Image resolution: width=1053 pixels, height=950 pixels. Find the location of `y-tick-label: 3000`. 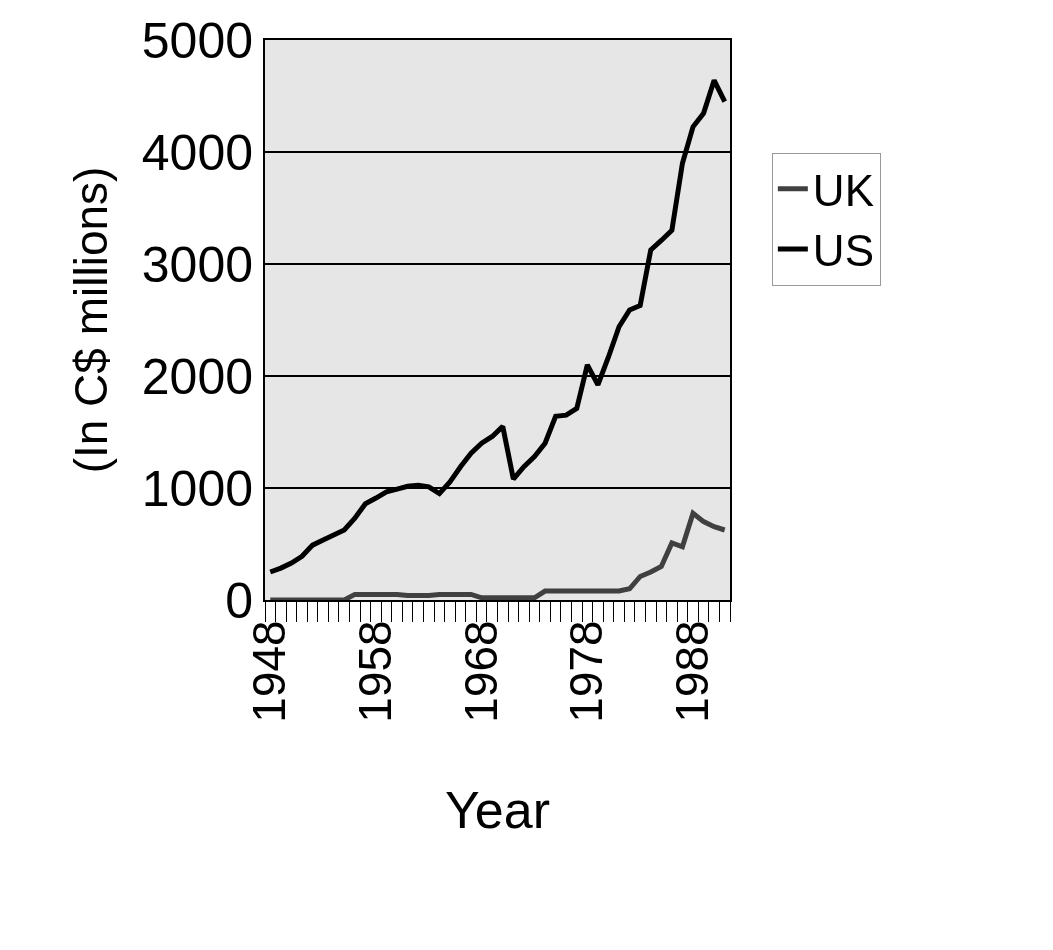

y-tick-label: 3000 is located at coordinates (197, 264).